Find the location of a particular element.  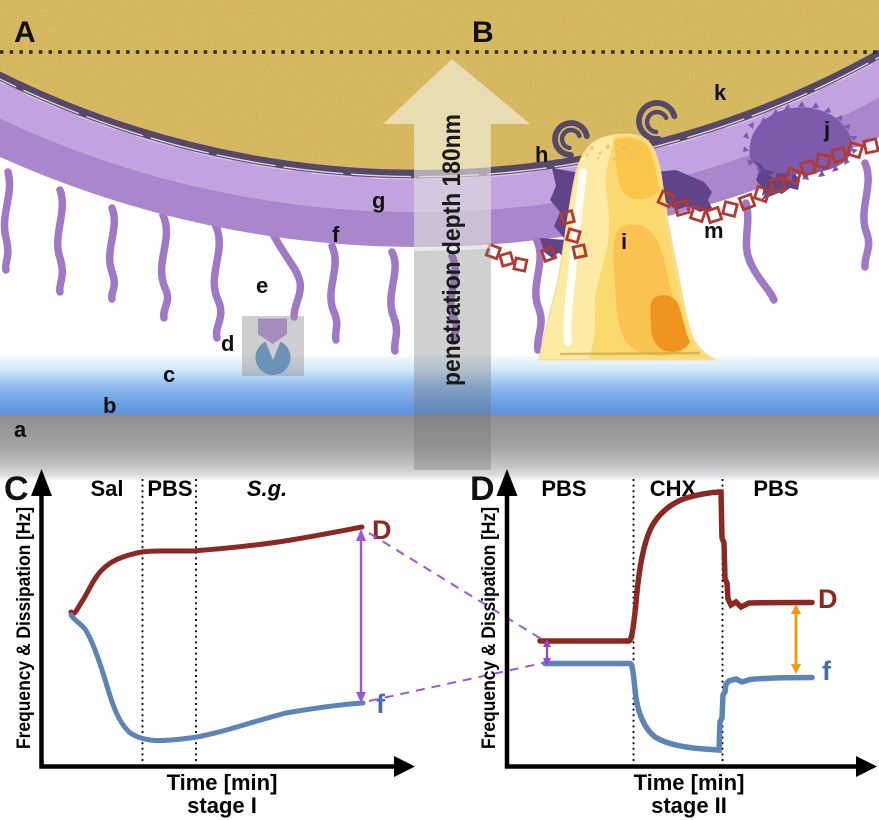

svg-text: C is located at coordinates (16, 489).